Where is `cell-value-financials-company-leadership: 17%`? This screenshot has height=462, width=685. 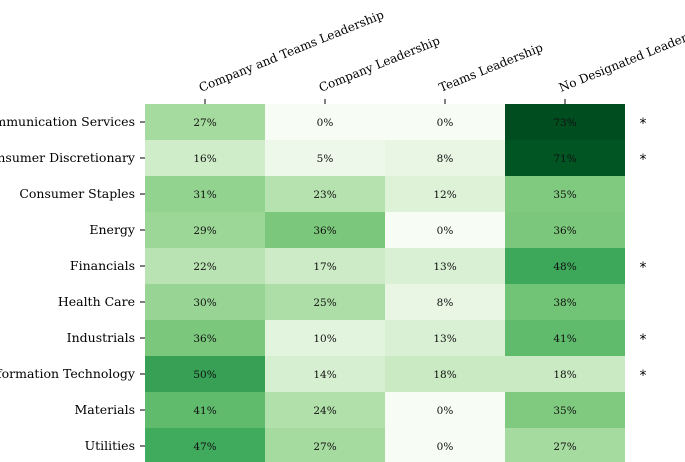
cell-value-financials-company-leadership: 17% is located at coordinates (324, 267).